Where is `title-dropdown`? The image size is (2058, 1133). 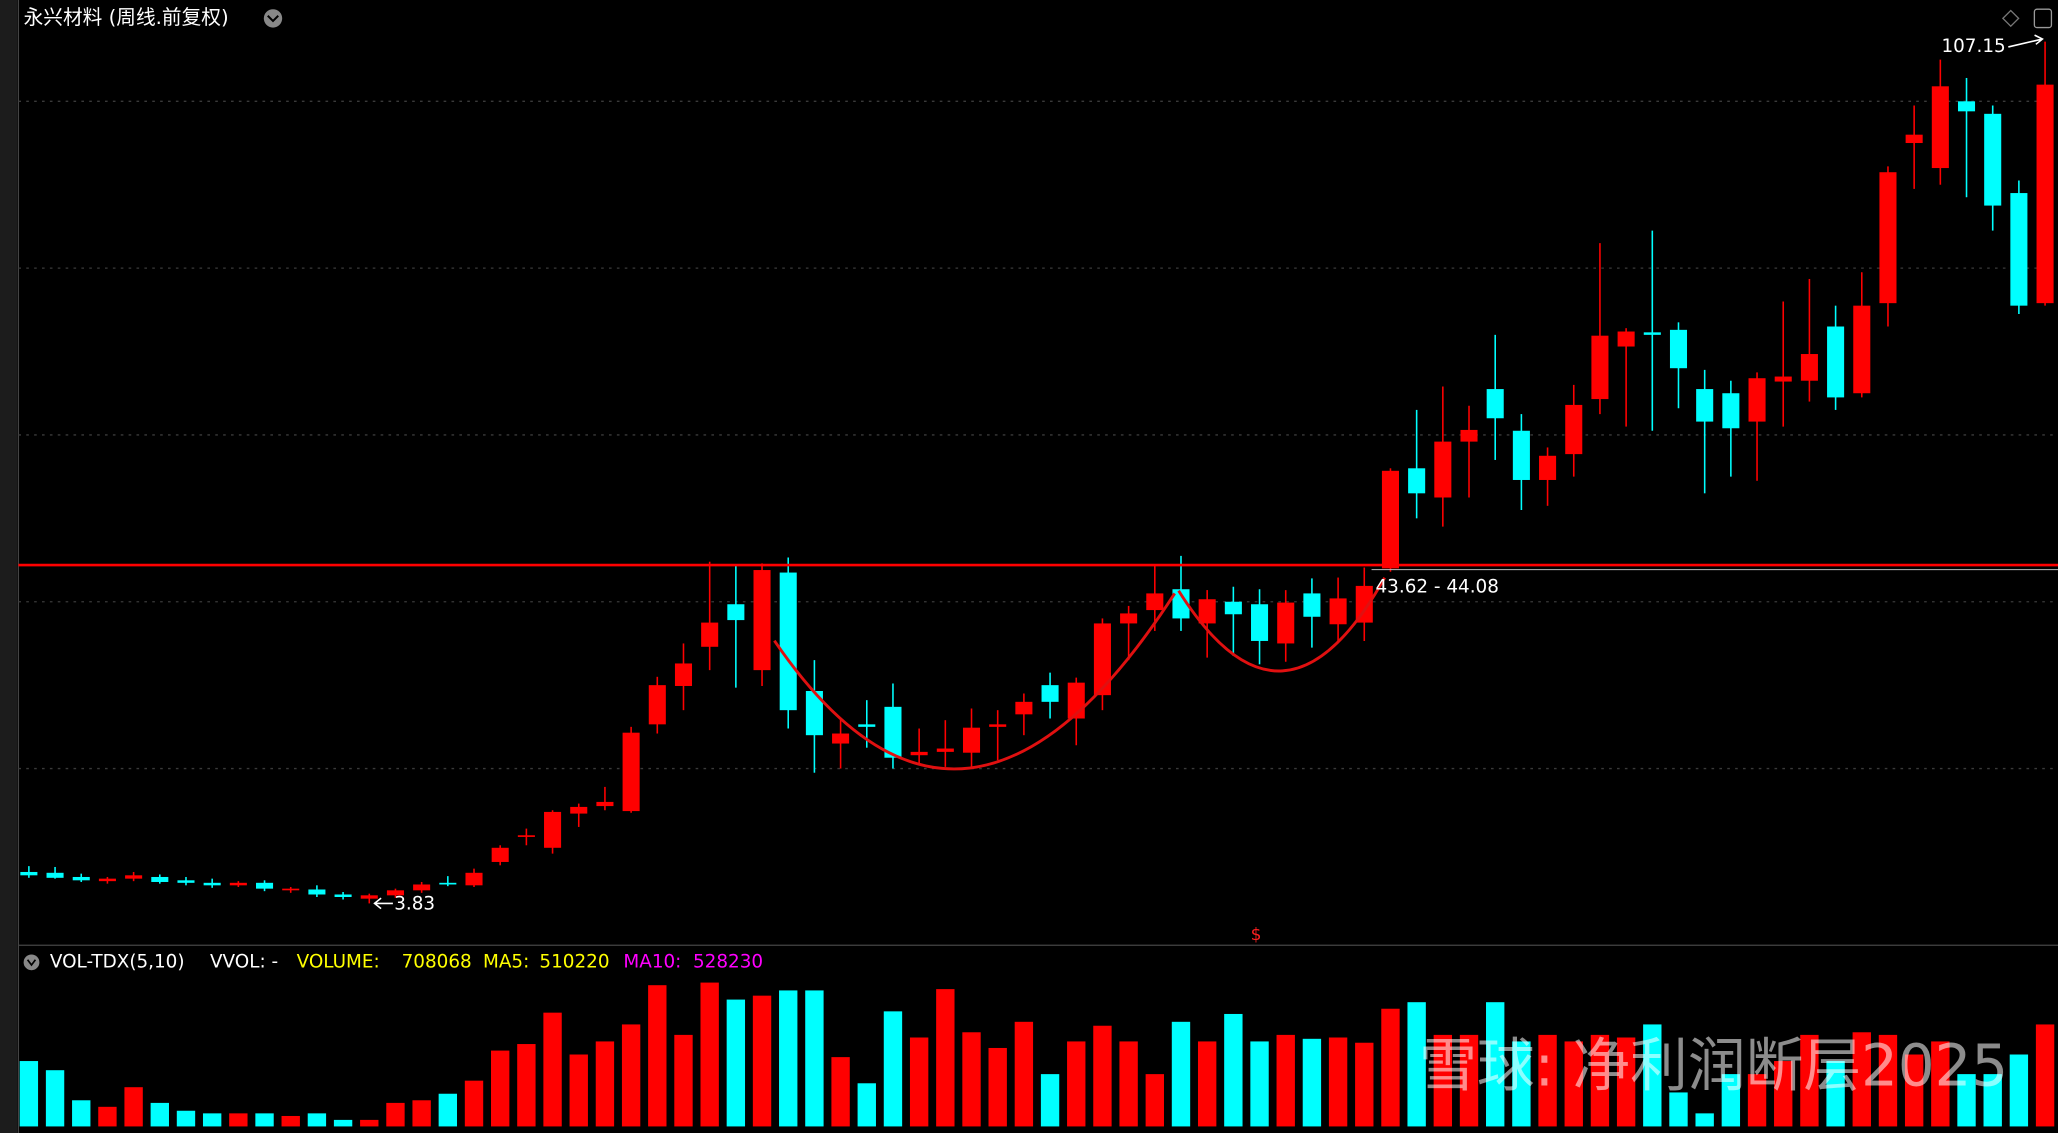 title-dropdown is located at coordinates (273, 18).